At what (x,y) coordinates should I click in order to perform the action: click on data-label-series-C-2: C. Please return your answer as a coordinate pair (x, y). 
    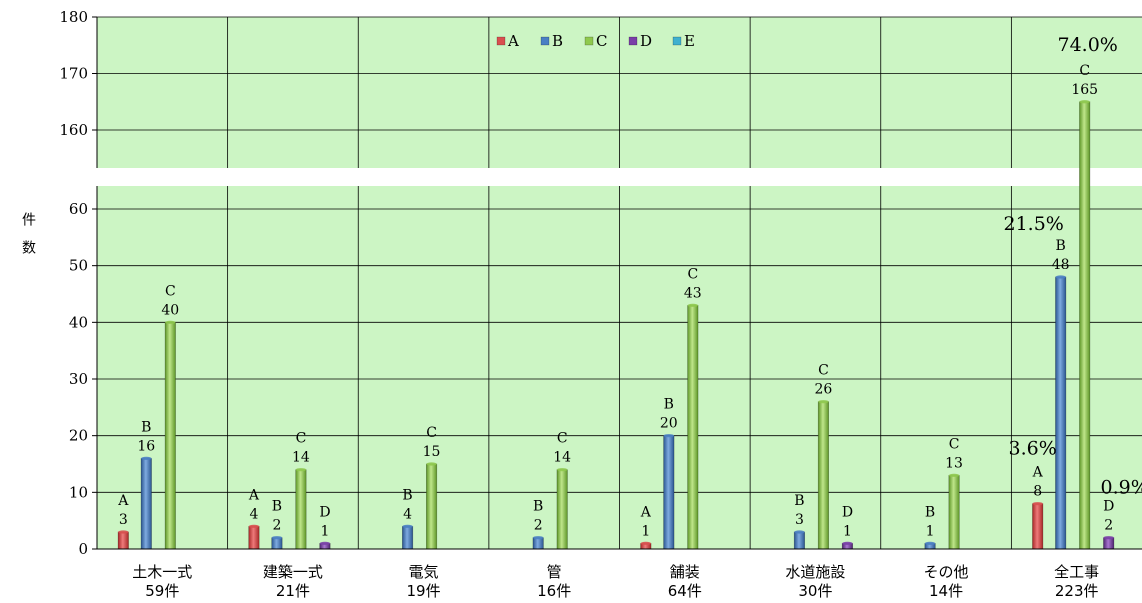
    Looking at the image, I should click on (431, 433).